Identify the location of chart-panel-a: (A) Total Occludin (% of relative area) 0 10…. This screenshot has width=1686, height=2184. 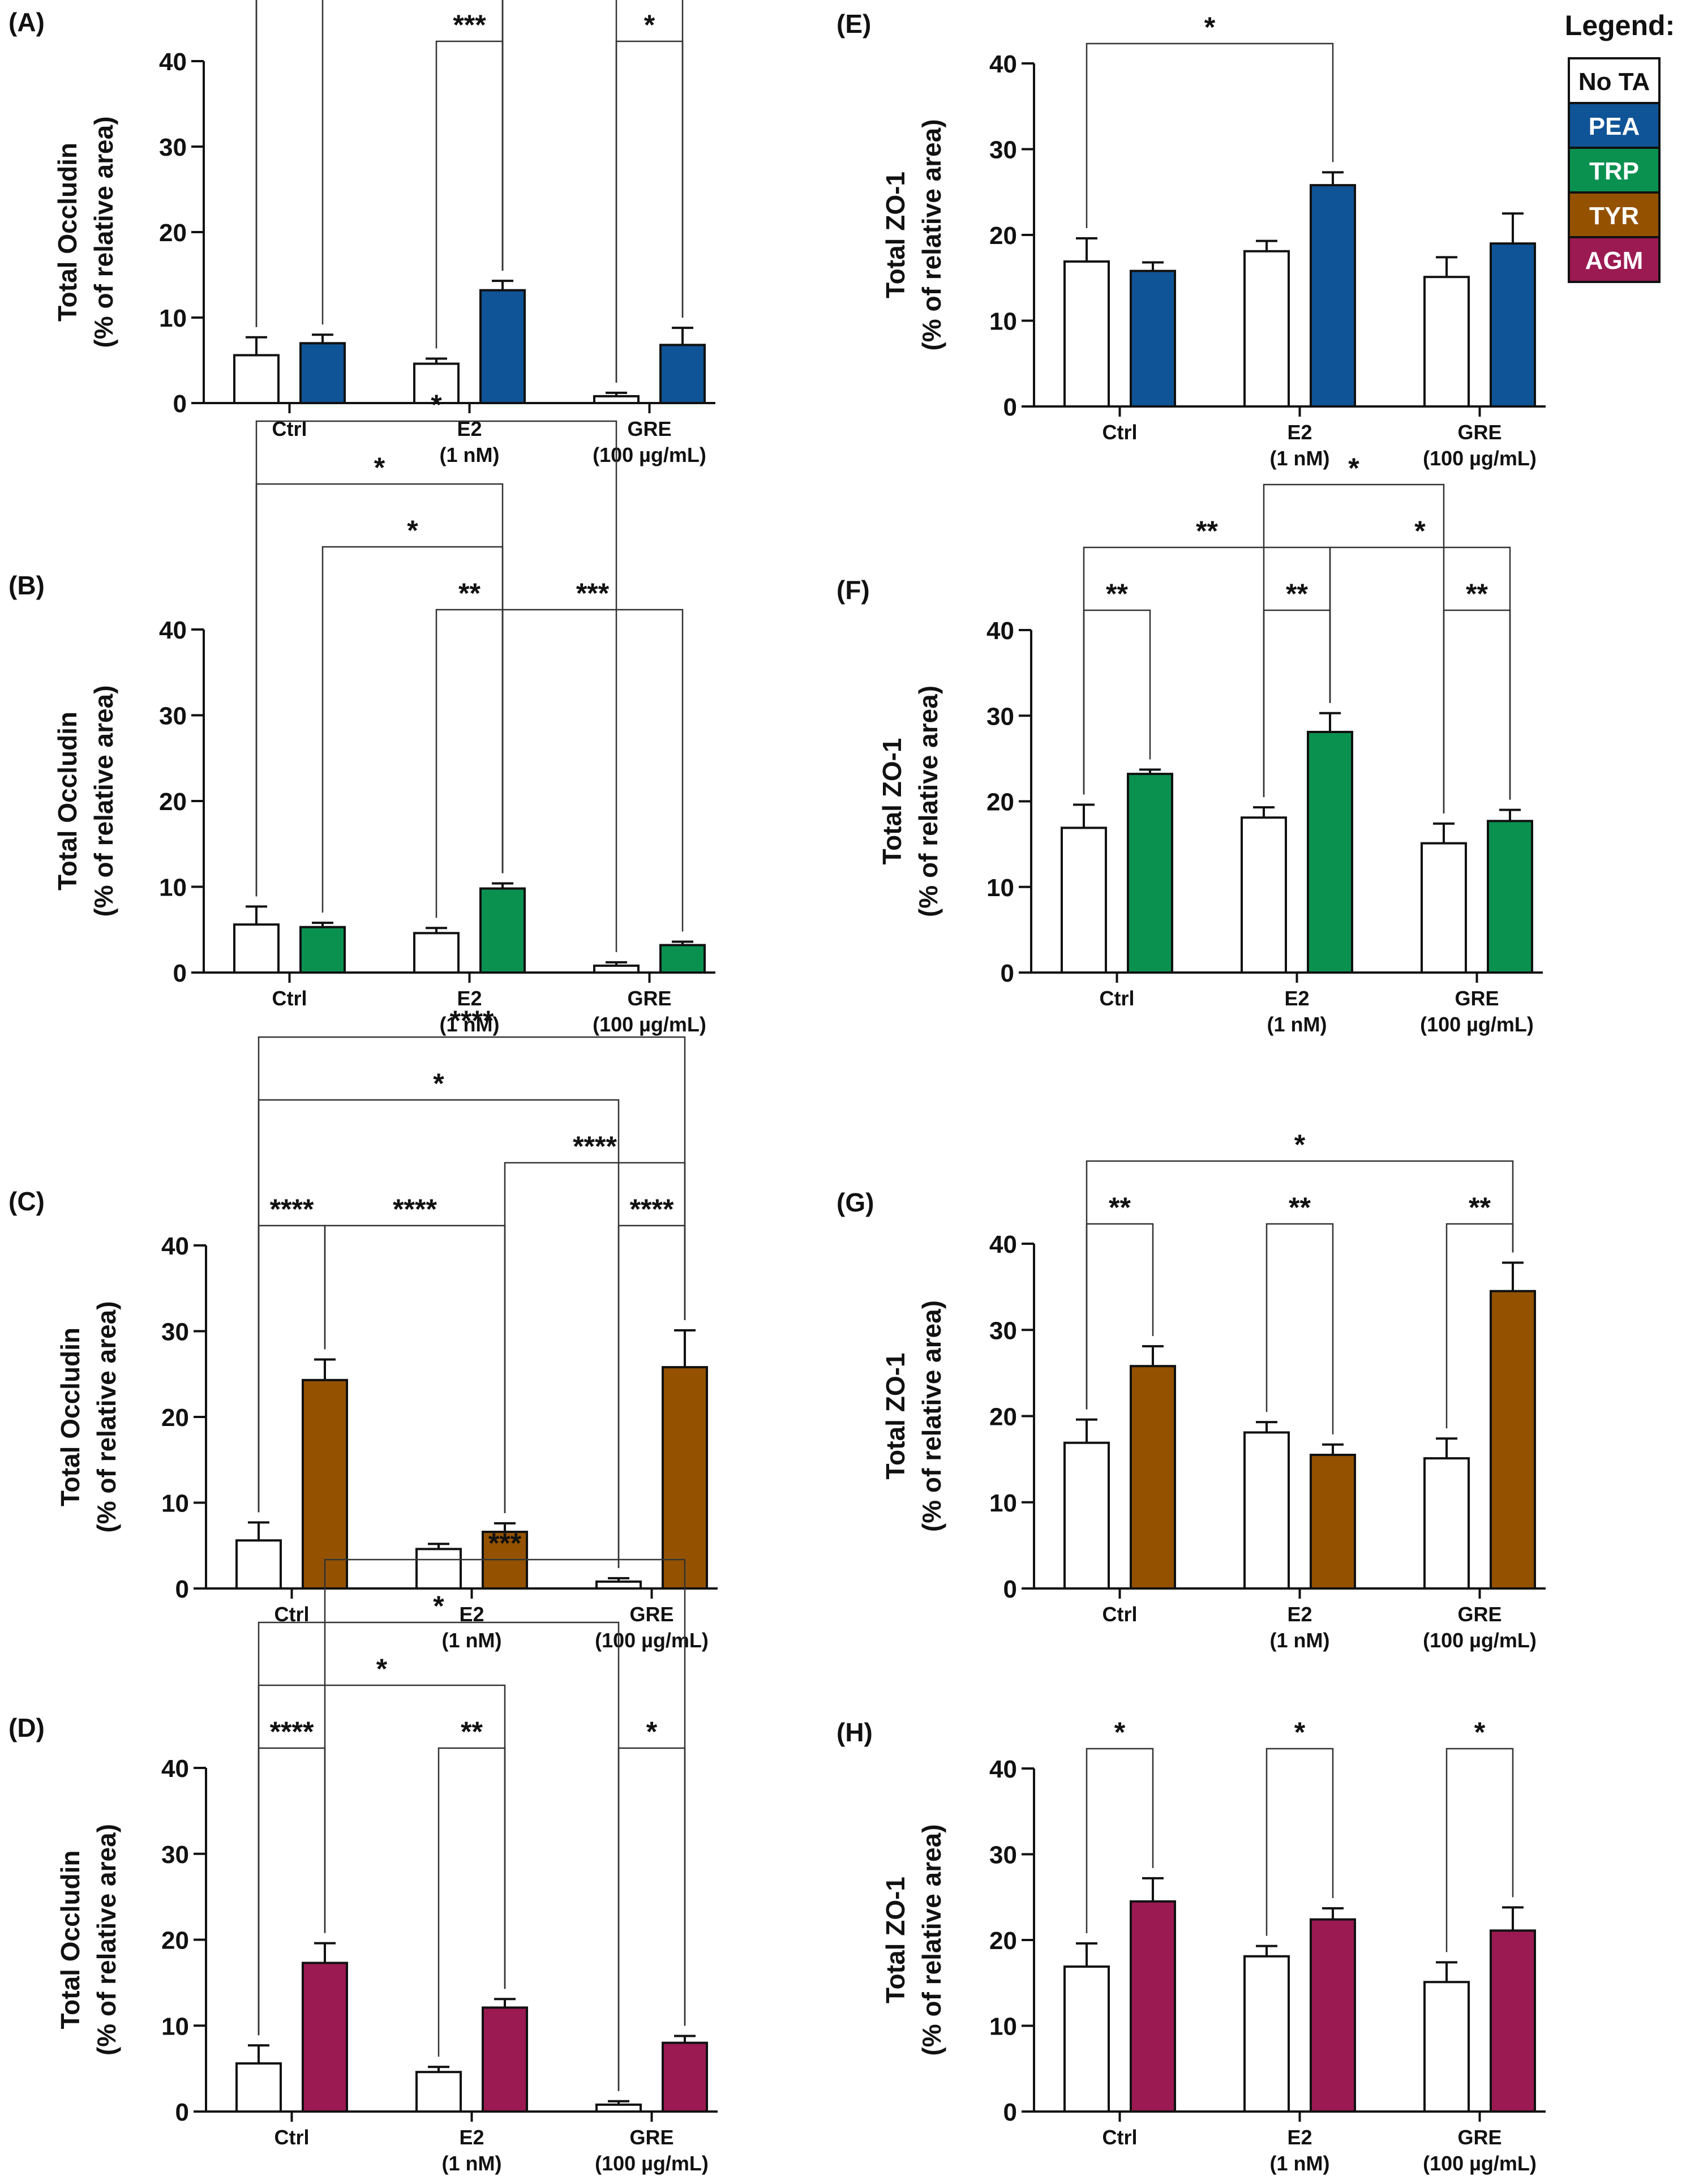
(361, 233).